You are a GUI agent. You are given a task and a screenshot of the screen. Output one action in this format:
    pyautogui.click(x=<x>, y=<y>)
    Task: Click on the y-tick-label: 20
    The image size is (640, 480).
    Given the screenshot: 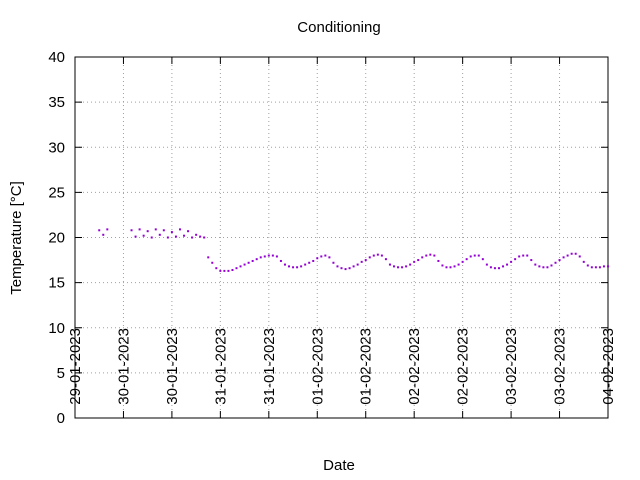 What is the action you would take?
    pyautogui.click(x=56, y=238)
    